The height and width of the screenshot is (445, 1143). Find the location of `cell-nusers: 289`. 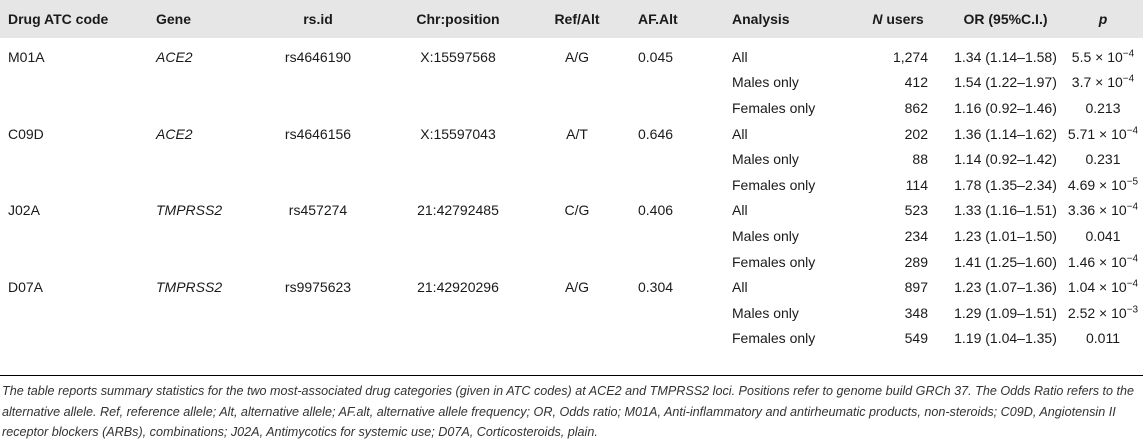

cell-nusers: 289 is located at coordinates (916, 261).